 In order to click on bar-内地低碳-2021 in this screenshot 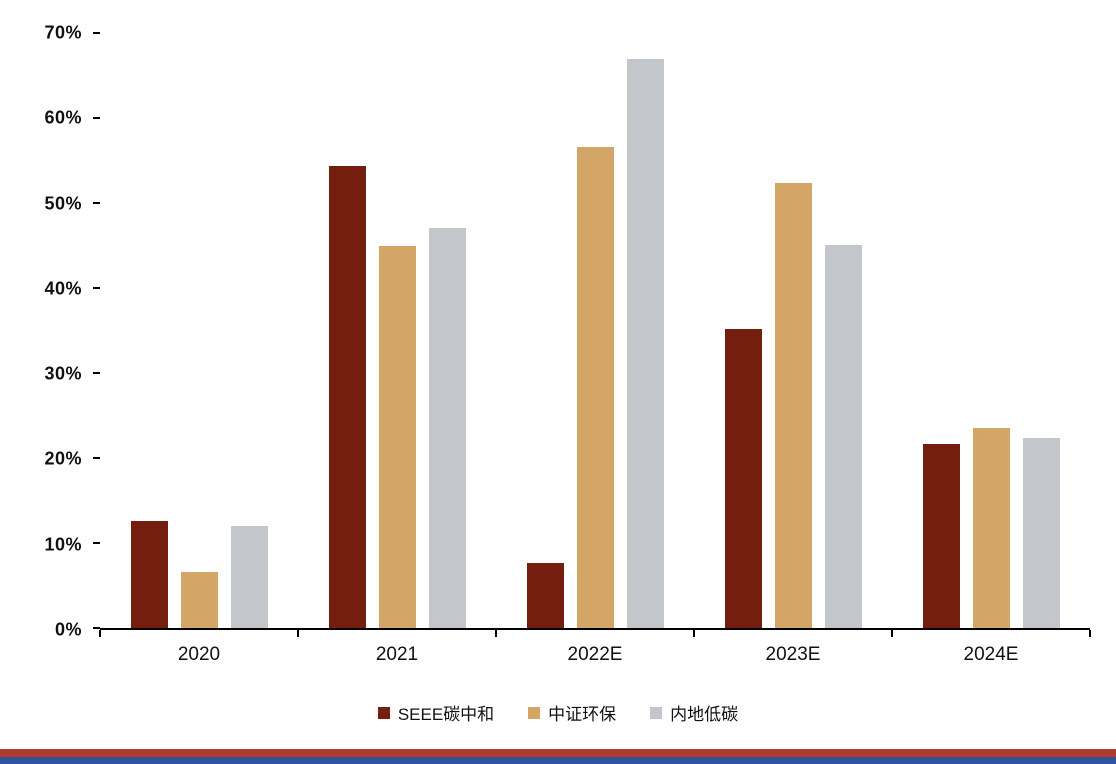, I will do `click(447, 427)`.